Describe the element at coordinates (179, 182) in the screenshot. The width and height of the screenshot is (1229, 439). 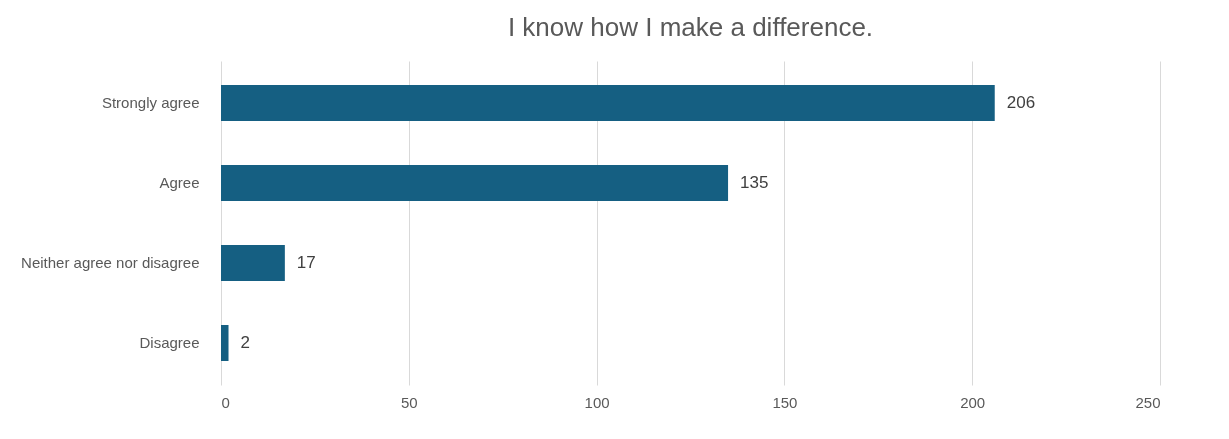
I see `y-tick-label: Agree` at that location.